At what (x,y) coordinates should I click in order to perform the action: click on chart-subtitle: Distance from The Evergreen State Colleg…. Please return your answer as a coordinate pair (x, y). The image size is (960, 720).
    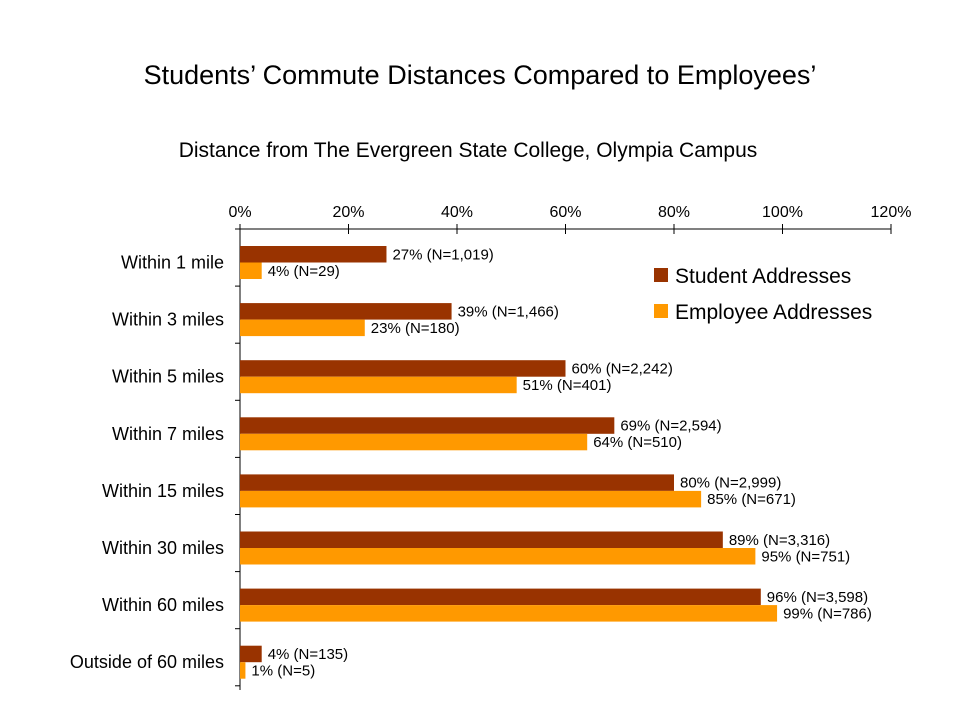
    Looking at the image, I should click on (468, 150).